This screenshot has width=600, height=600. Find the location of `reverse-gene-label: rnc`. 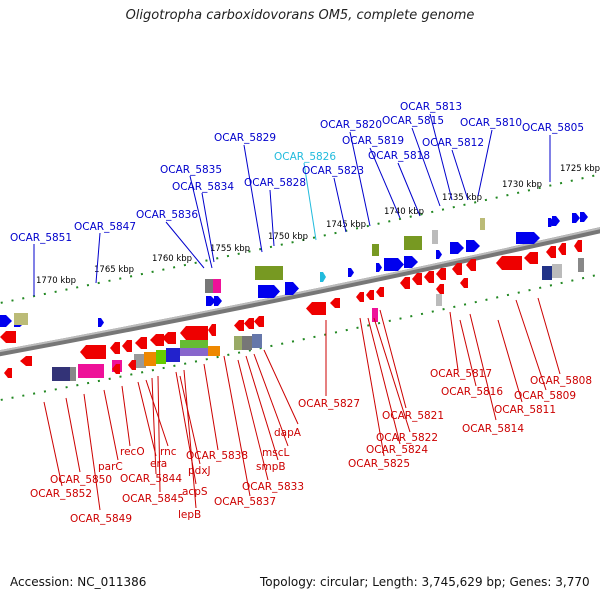

reverse-gene-label: rnc is located at coordinates (168, 452).